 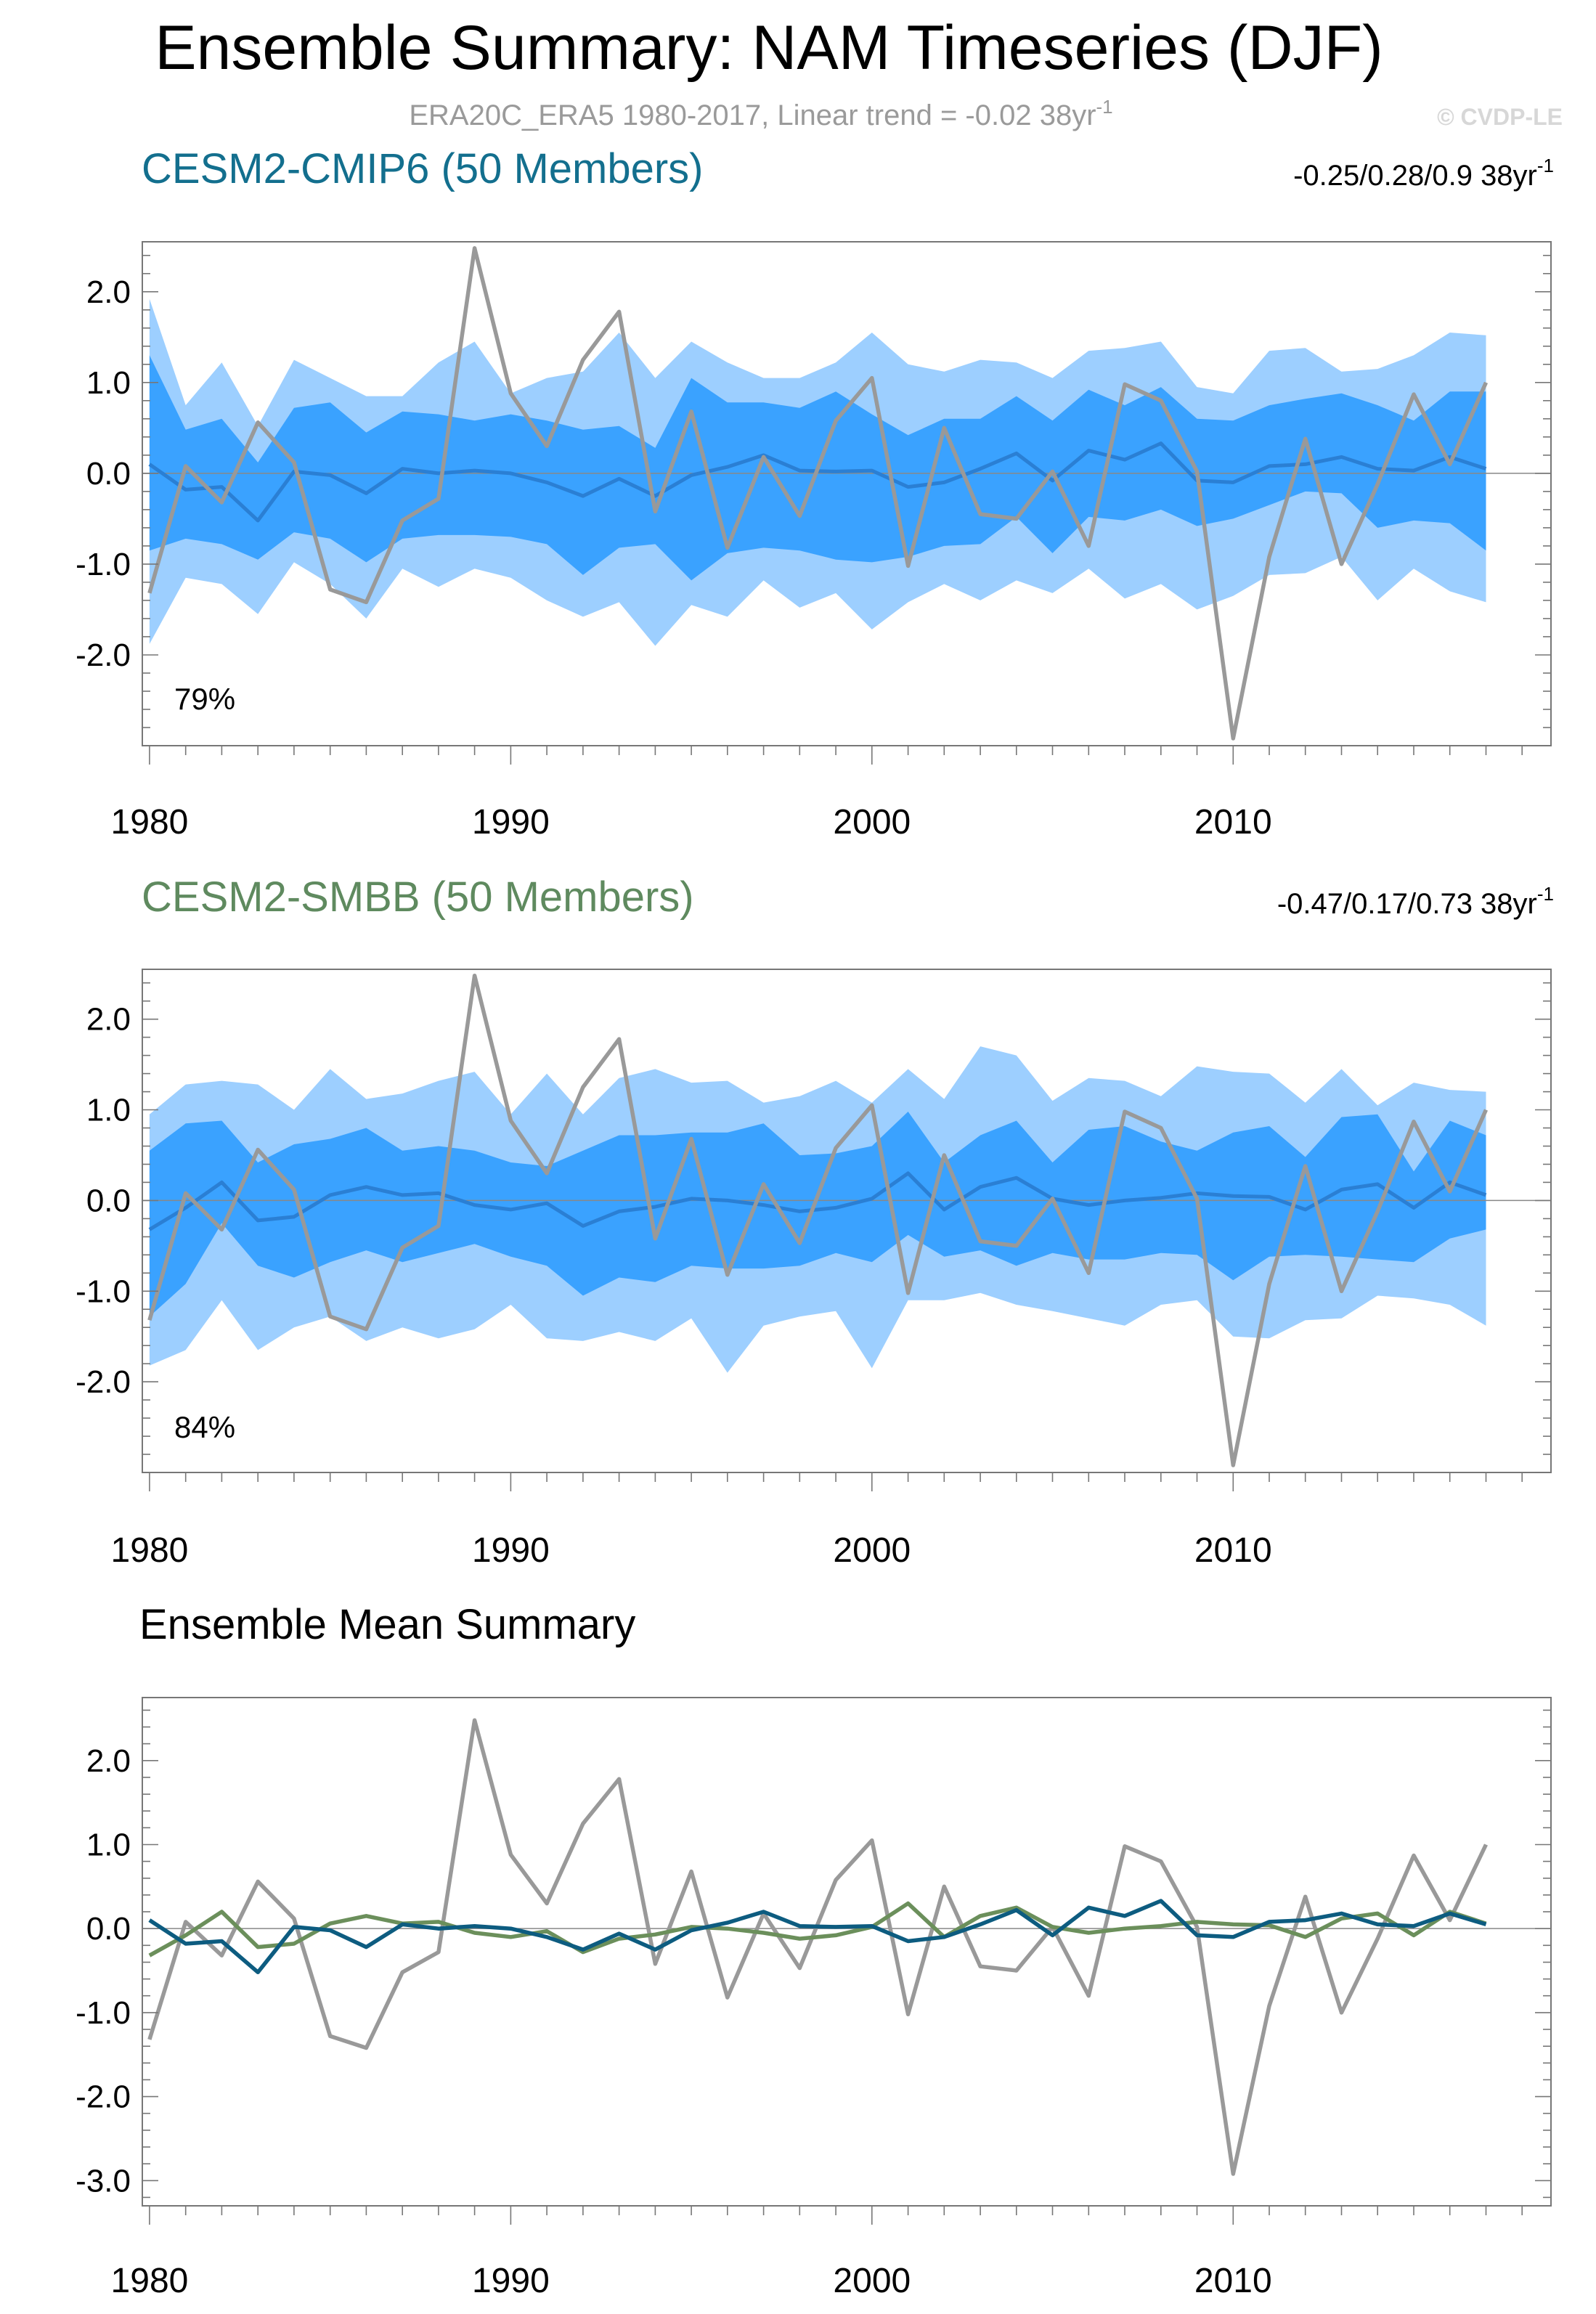 I want to click on panel-3-xtick-label: 1990, so click(x=511, y=2281).